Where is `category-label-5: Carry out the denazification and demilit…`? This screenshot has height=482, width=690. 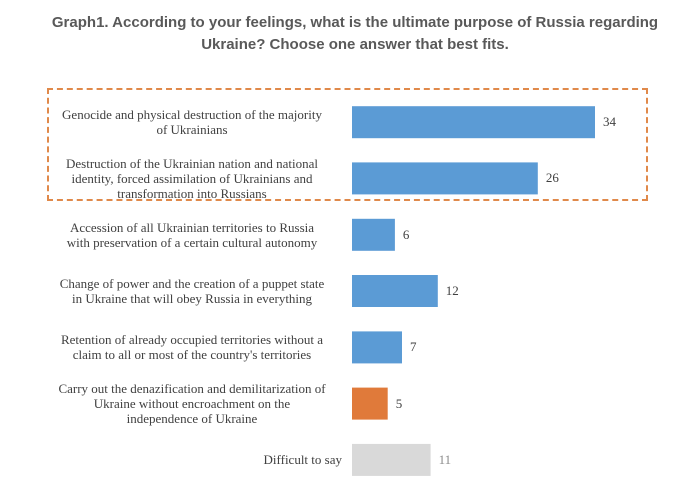
category-label-5: Carry out the denazification and demilit… is located at coordinates (192, 403).